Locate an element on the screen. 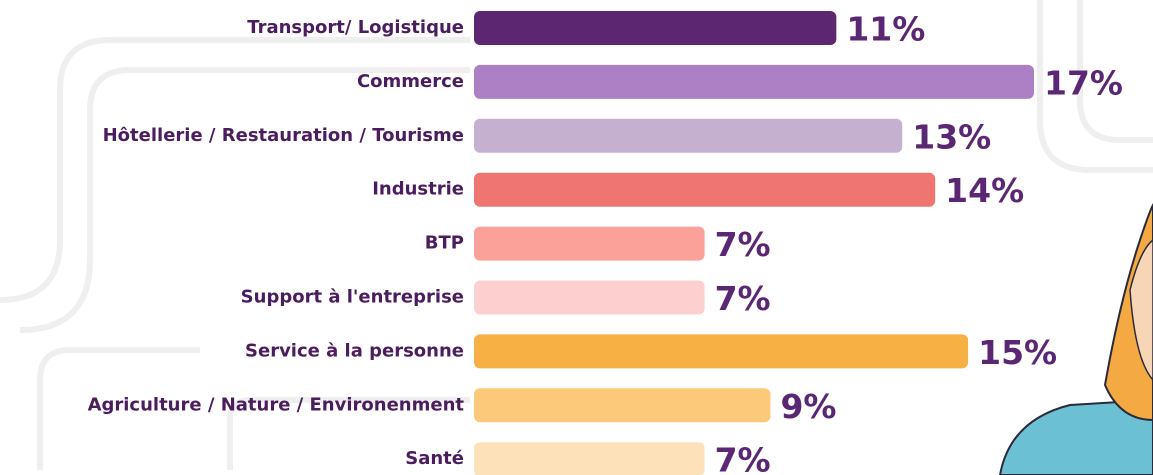 The image size is (1153, 475). category-label: Transport/ Logistique is located at coordinates (355, 27).